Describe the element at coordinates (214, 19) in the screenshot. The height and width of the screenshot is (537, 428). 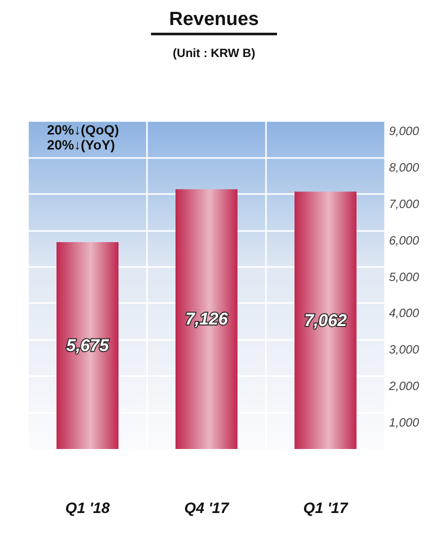
I see `chart-title: Revenues` at that location.